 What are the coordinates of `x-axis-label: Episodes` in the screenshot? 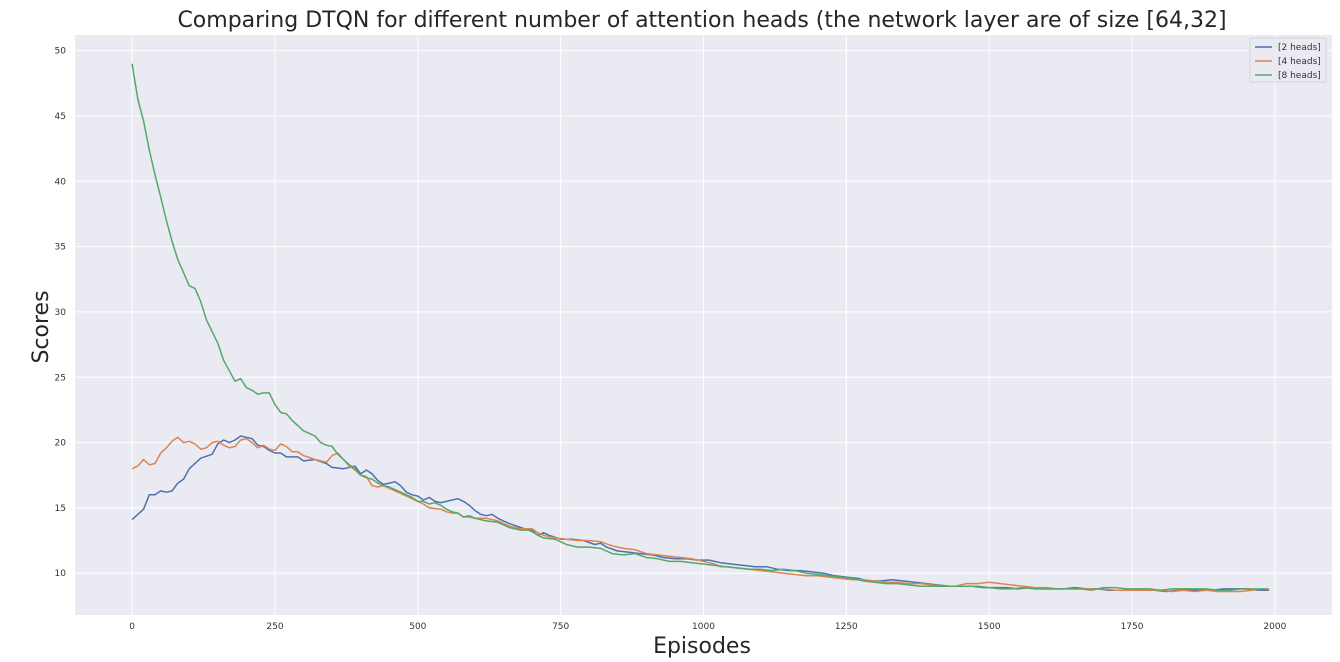 It's located at (702, 646).